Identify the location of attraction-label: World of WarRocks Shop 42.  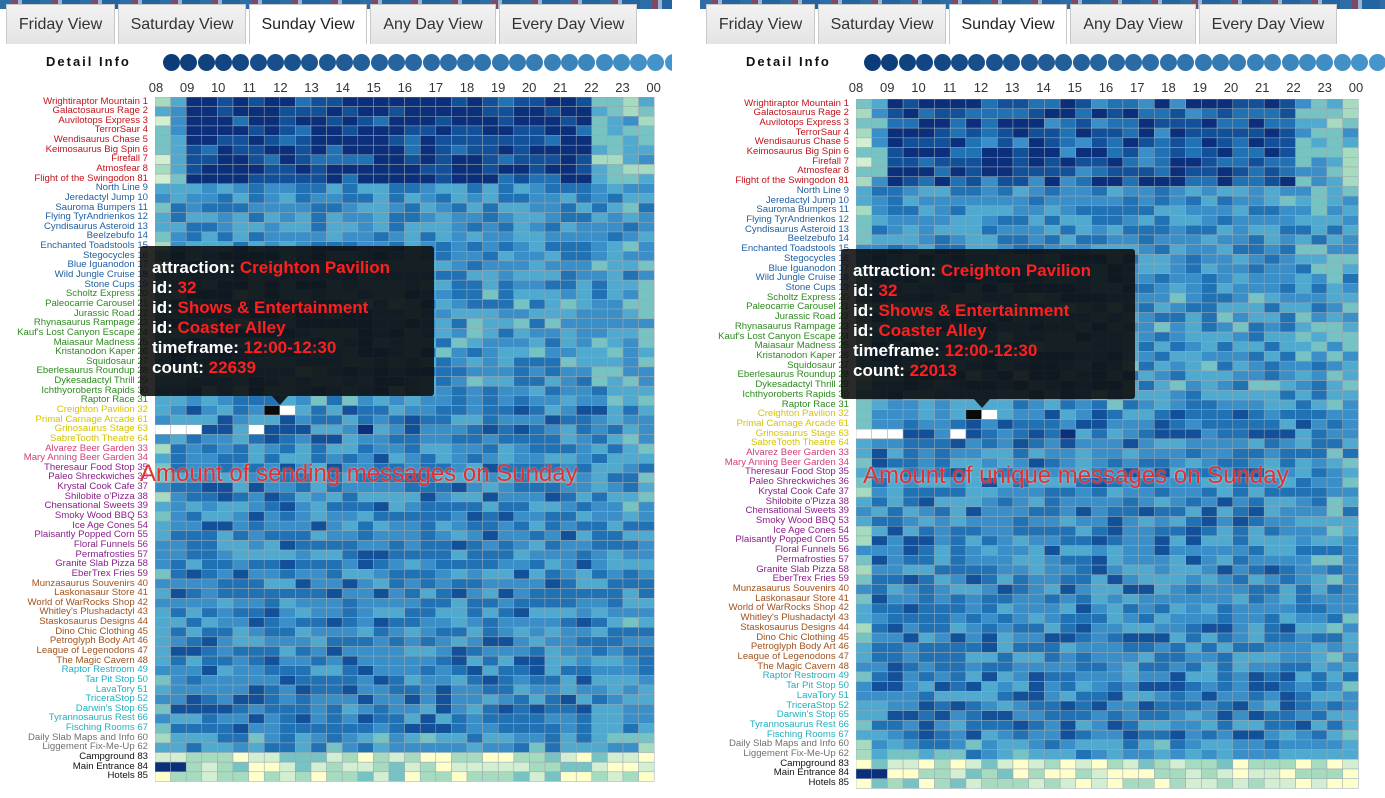
(87, 602).